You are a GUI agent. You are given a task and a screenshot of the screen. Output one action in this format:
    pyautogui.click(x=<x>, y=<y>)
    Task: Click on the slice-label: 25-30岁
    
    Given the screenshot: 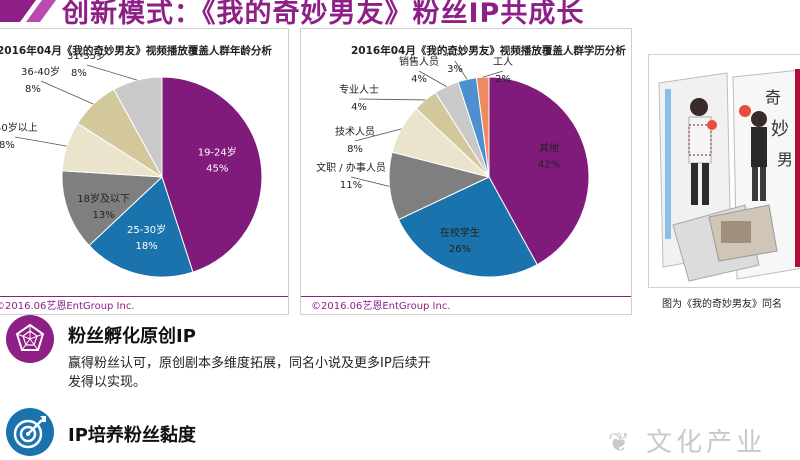 What is the action you would take?
    pyautogui.click(x=146, y=229)
    